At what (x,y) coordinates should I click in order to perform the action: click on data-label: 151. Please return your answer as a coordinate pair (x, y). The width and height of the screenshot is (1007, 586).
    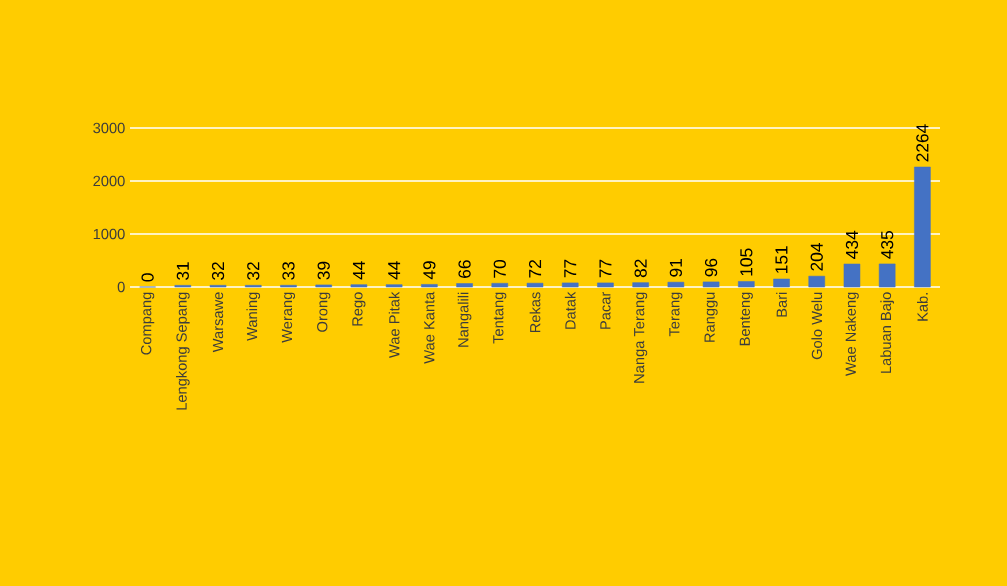
    Looking at the image, I should click on (781, 259).